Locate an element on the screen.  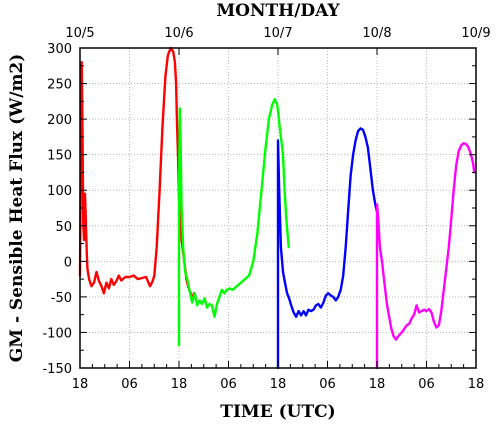
top-tick-label: 10/7 is located at coordinates (277, 33).